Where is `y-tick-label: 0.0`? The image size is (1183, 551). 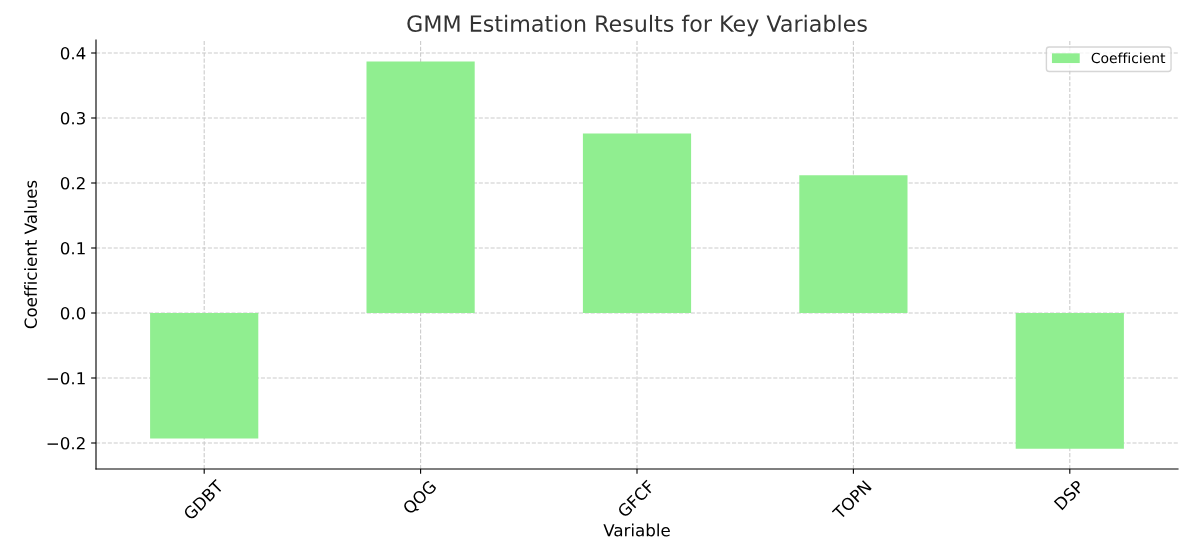
y-tick-label: 0.0 is located at coordinates (73, 313).